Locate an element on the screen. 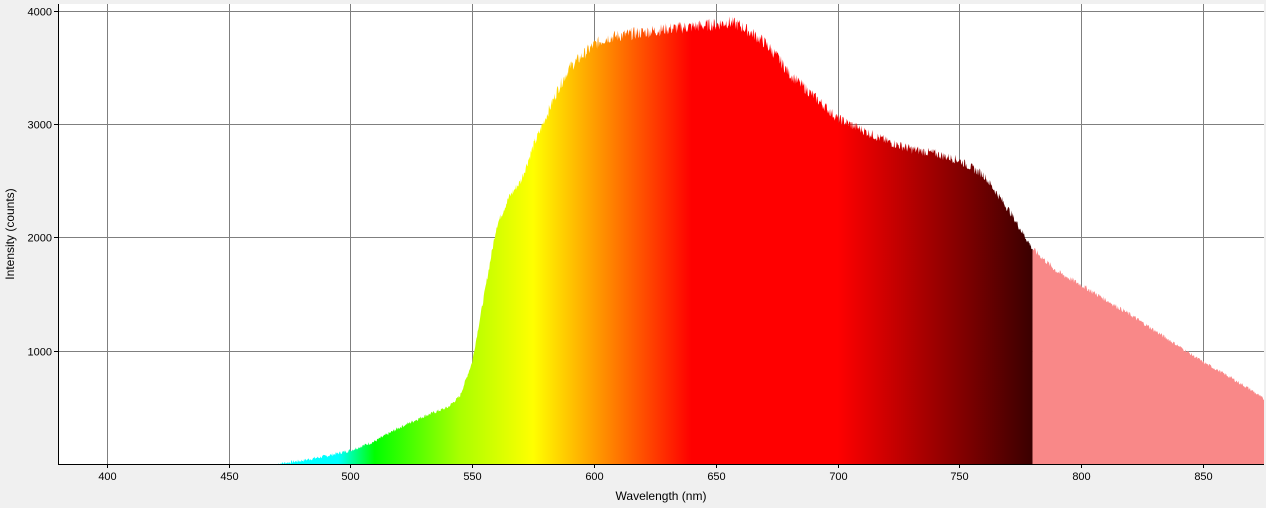 The height and width of the screenshot is (508, 1266). y-tick-label: 2000 is located at coordinates (40, 239).